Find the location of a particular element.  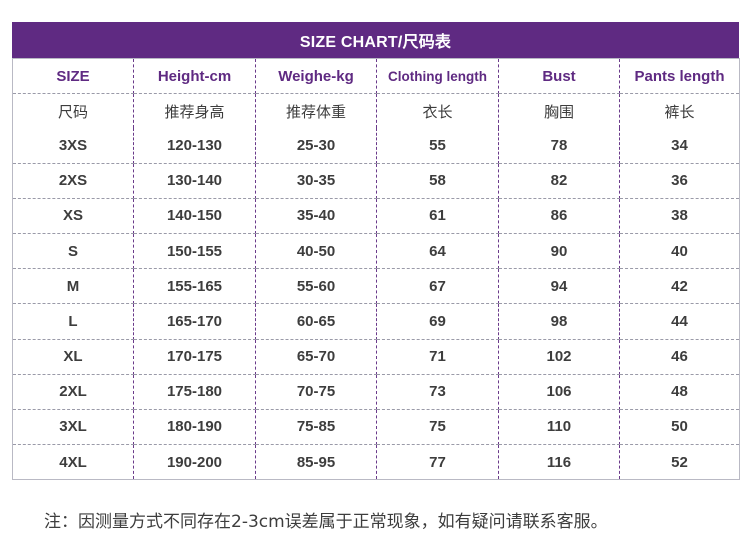

cell-size: 3XL is located at coordinates (73, 427).